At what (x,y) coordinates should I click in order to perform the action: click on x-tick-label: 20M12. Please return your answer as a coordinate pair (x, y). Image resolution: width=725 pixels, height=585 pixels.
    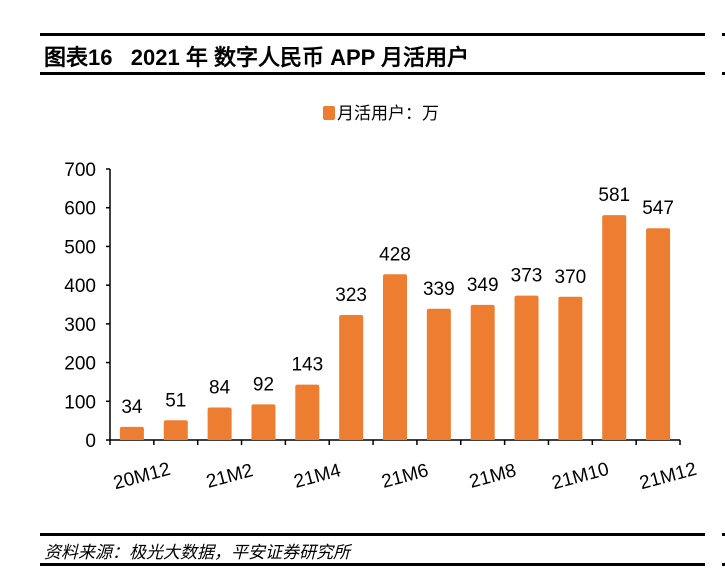
    Looking at the image, I should click on (142, 476).